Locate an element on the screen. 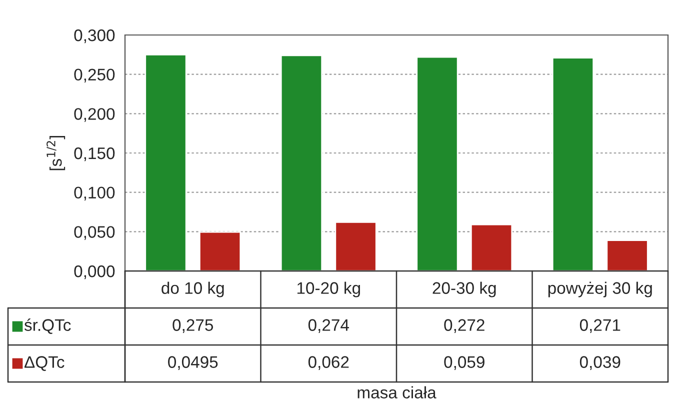 This screenshot has width=678, height=402. y-axis-title: [s$^{1/2}$] is located at coordinates (56, 153).